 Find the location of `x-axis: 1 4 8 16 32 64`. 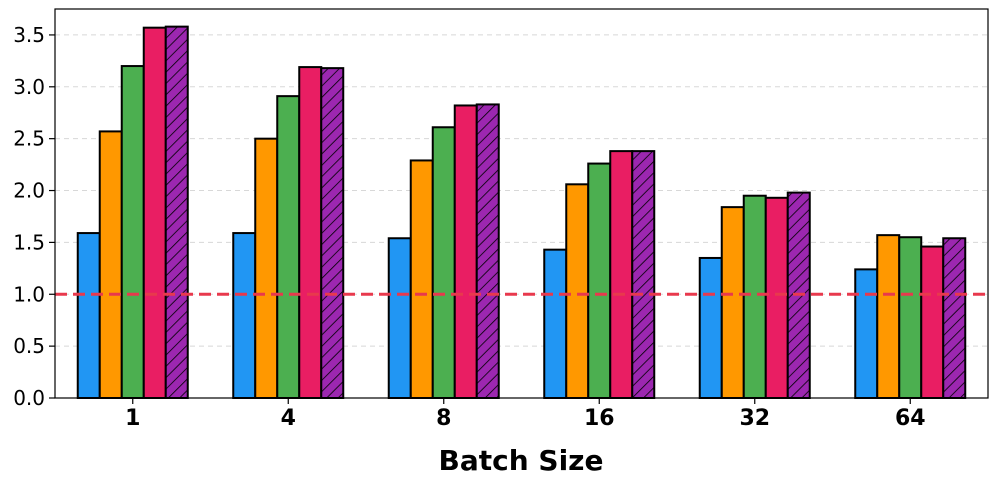

x-axis: 1 4 8 16 32 64 is located at coordinates (525, 414).